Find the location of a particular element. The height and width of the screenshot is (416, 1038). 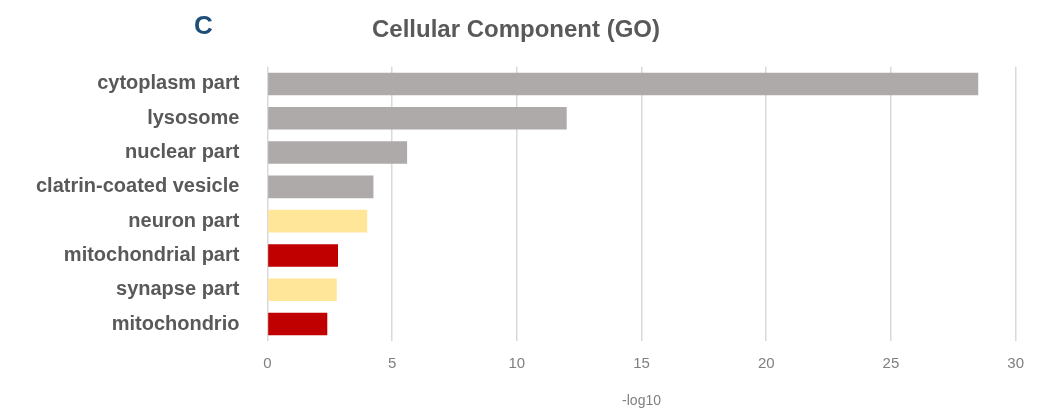

chart-title: Cellular Component (GO) is located at coordinates (516, 29).